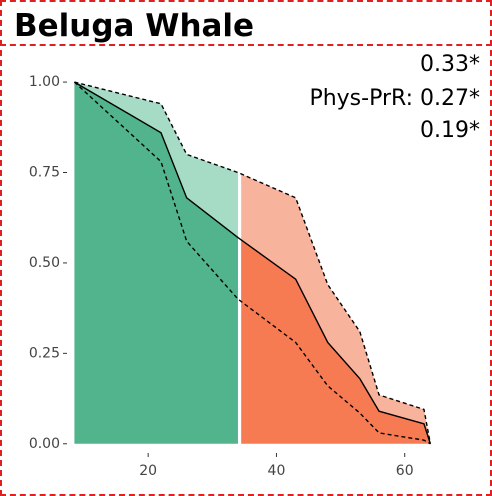 This screenshot has width=492, height=496. What do you see at coordinates (405, 471) in the screenshot?
I see `x-tick-label: 60` at bounding box center [405, 471].